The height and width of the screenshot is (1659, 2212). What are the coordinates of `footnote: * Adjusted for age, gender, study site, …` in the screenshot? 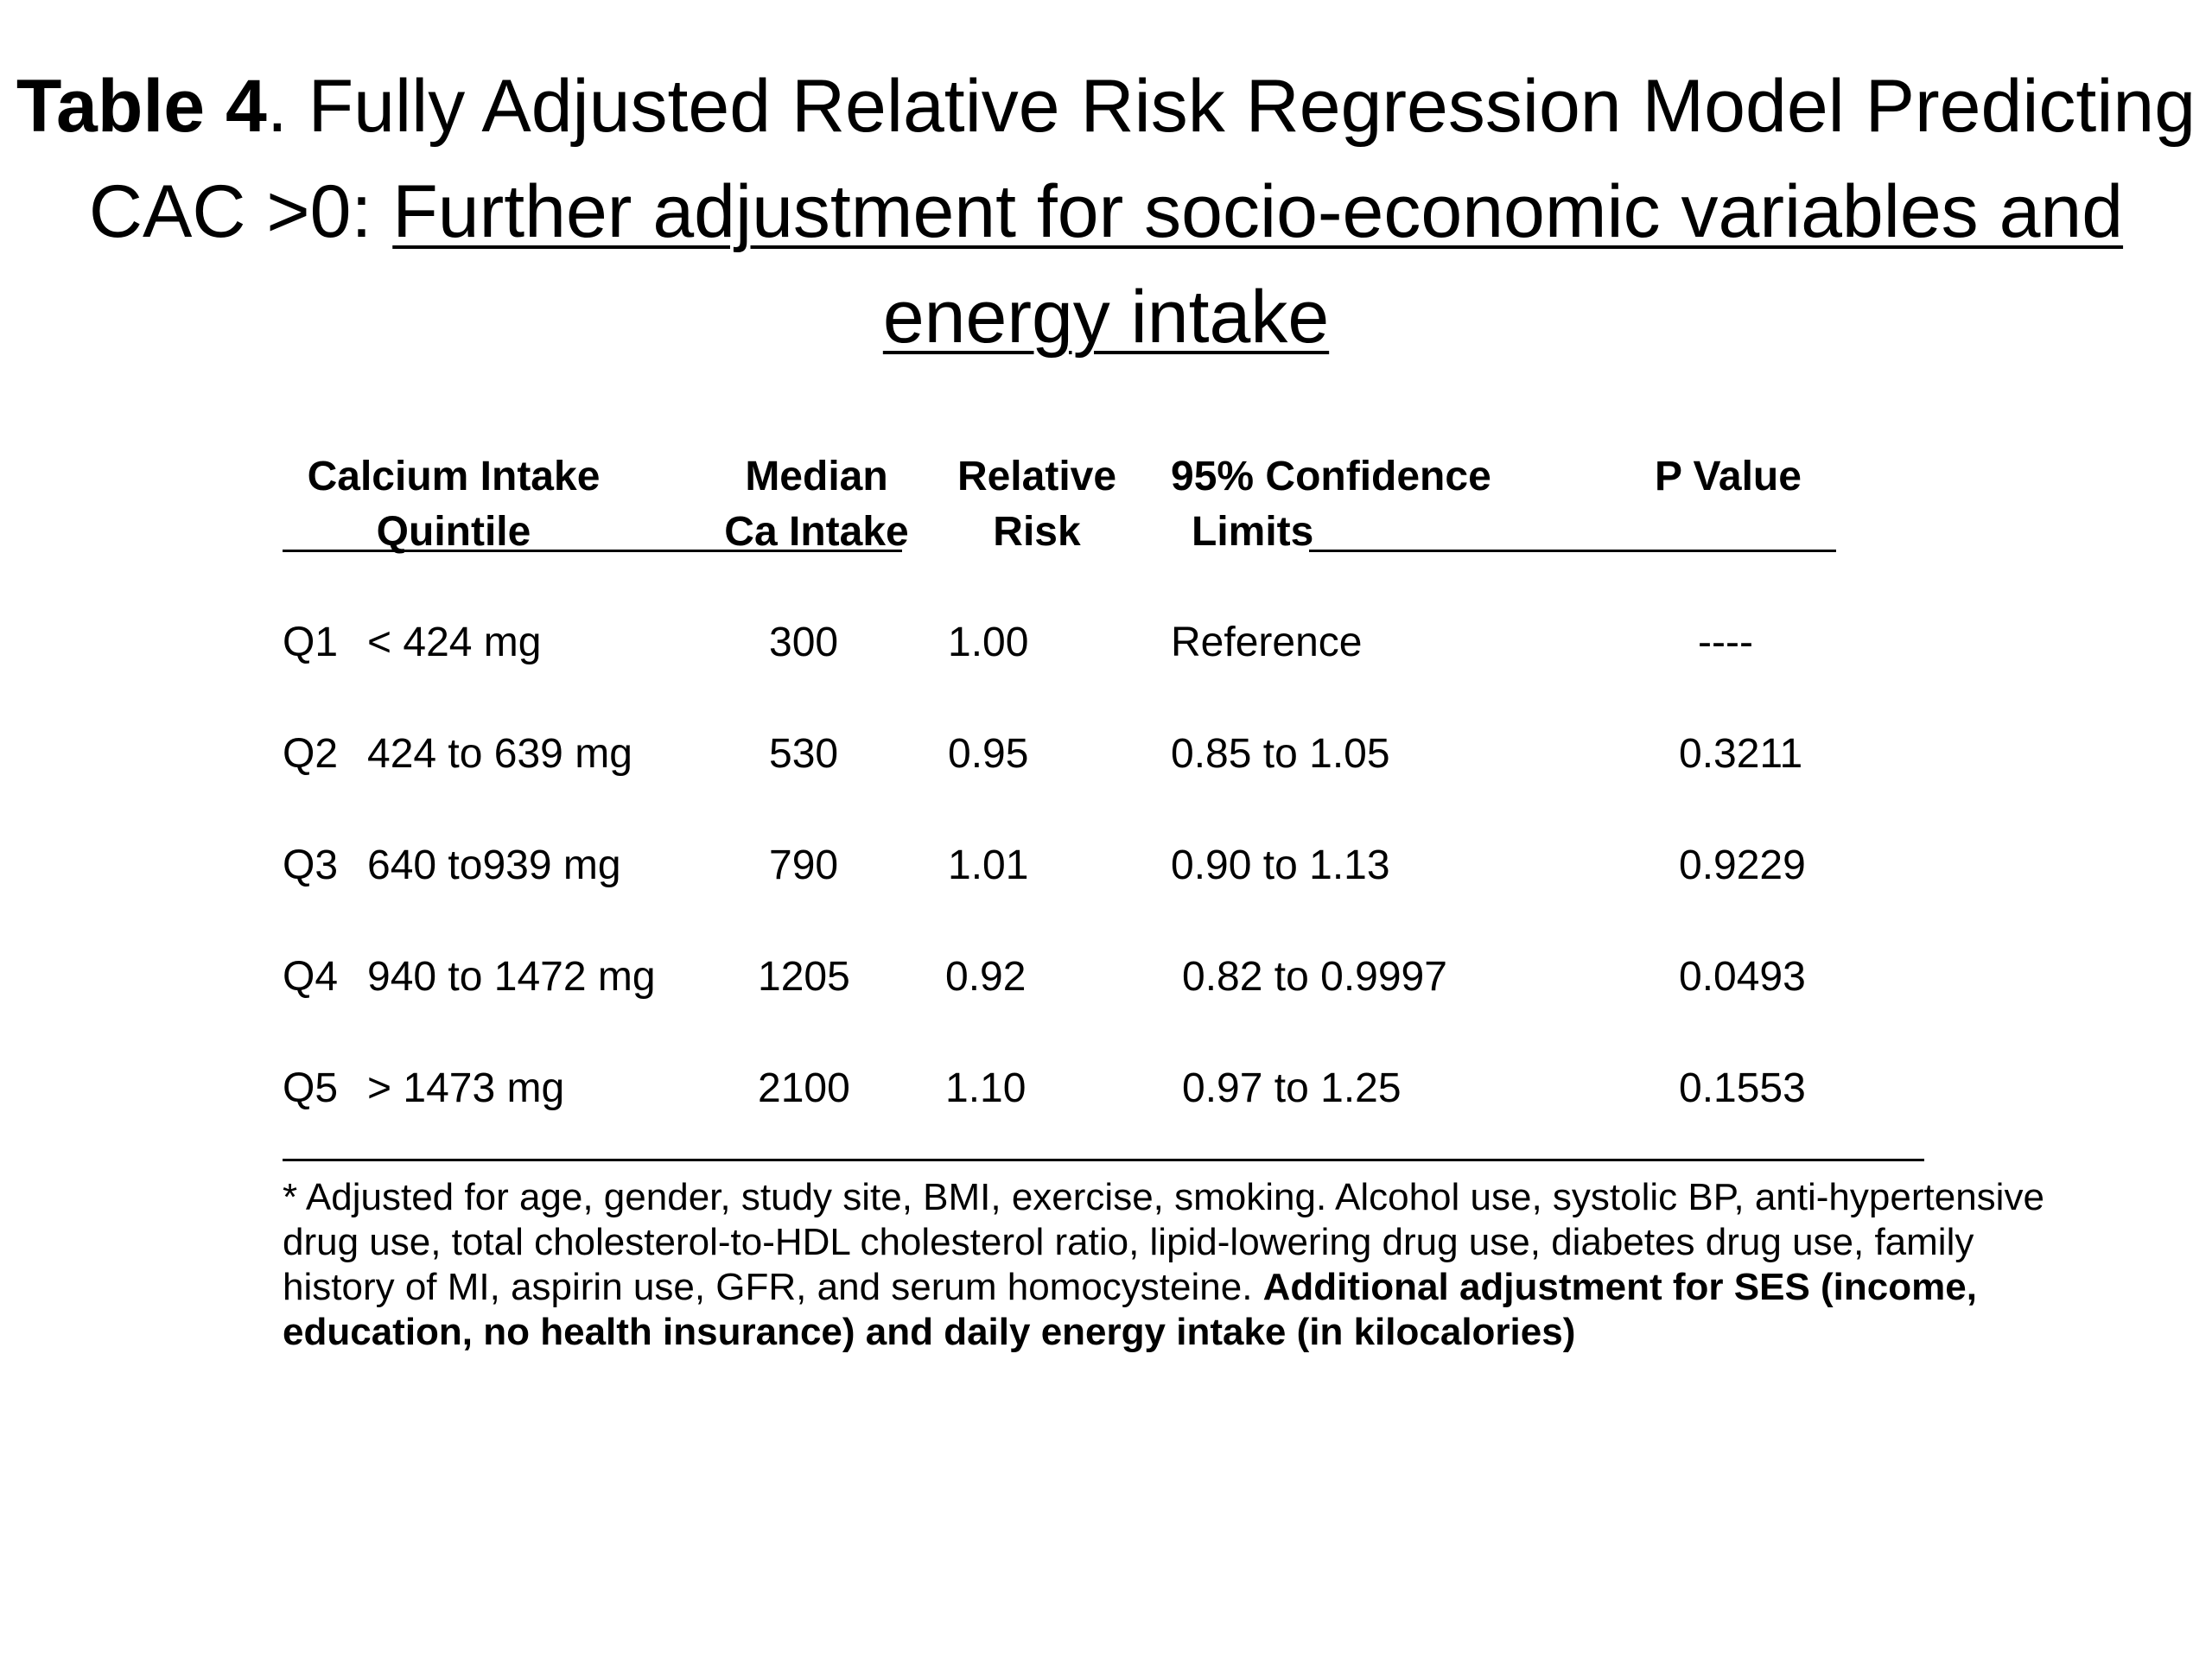 It's located at (1177, 1265).